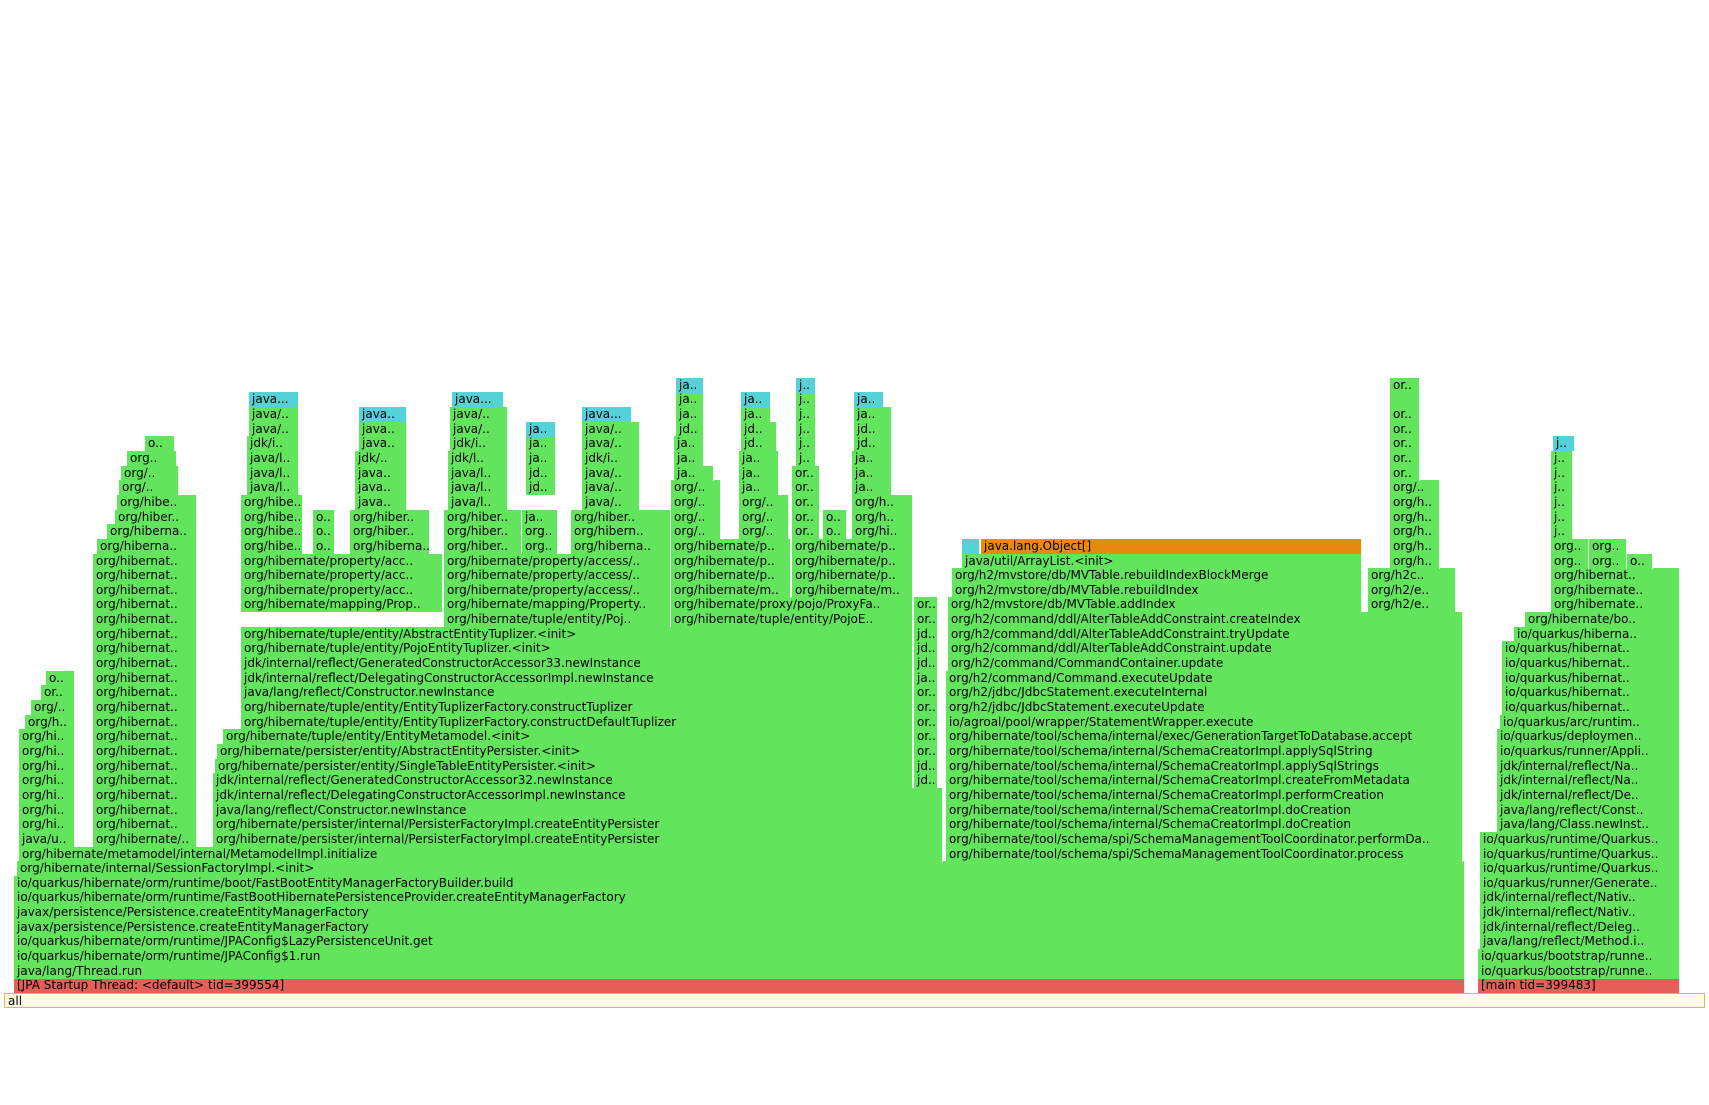 The width and height of the screenshot is (1709, 1105). I want to click on flame-frame: o.., so click(324, 517).